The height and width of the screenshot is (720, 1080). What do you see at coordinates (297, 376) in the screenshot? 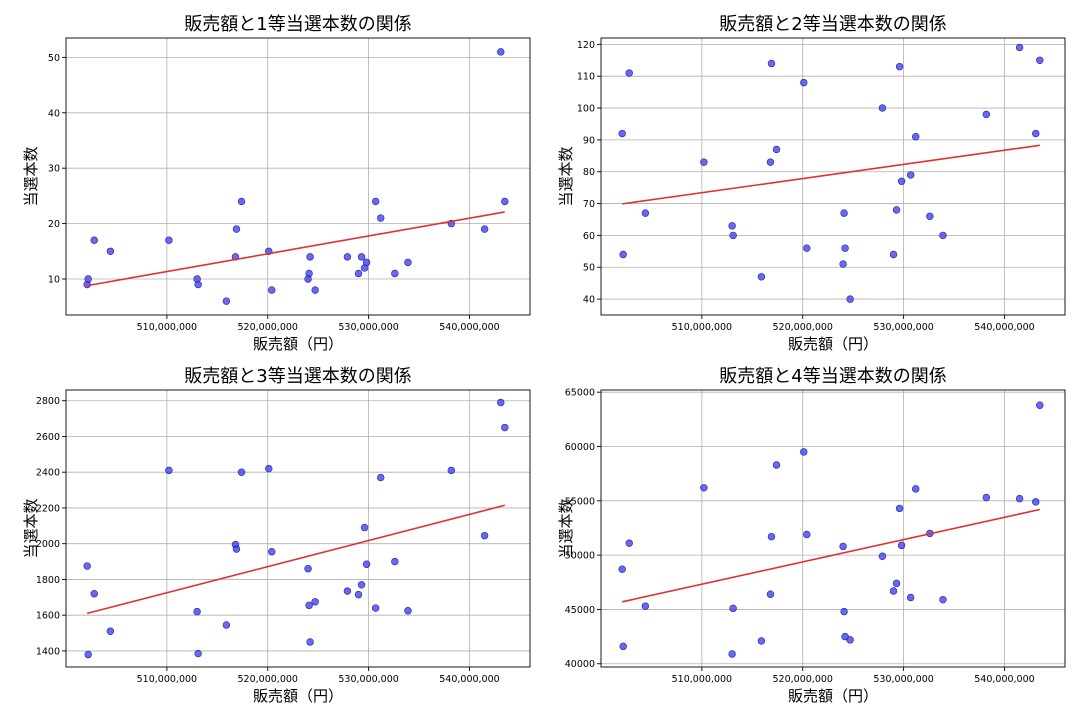
I see `chart-title: 販売額と3等当選本数の関係` at bounding box center [297, 376].